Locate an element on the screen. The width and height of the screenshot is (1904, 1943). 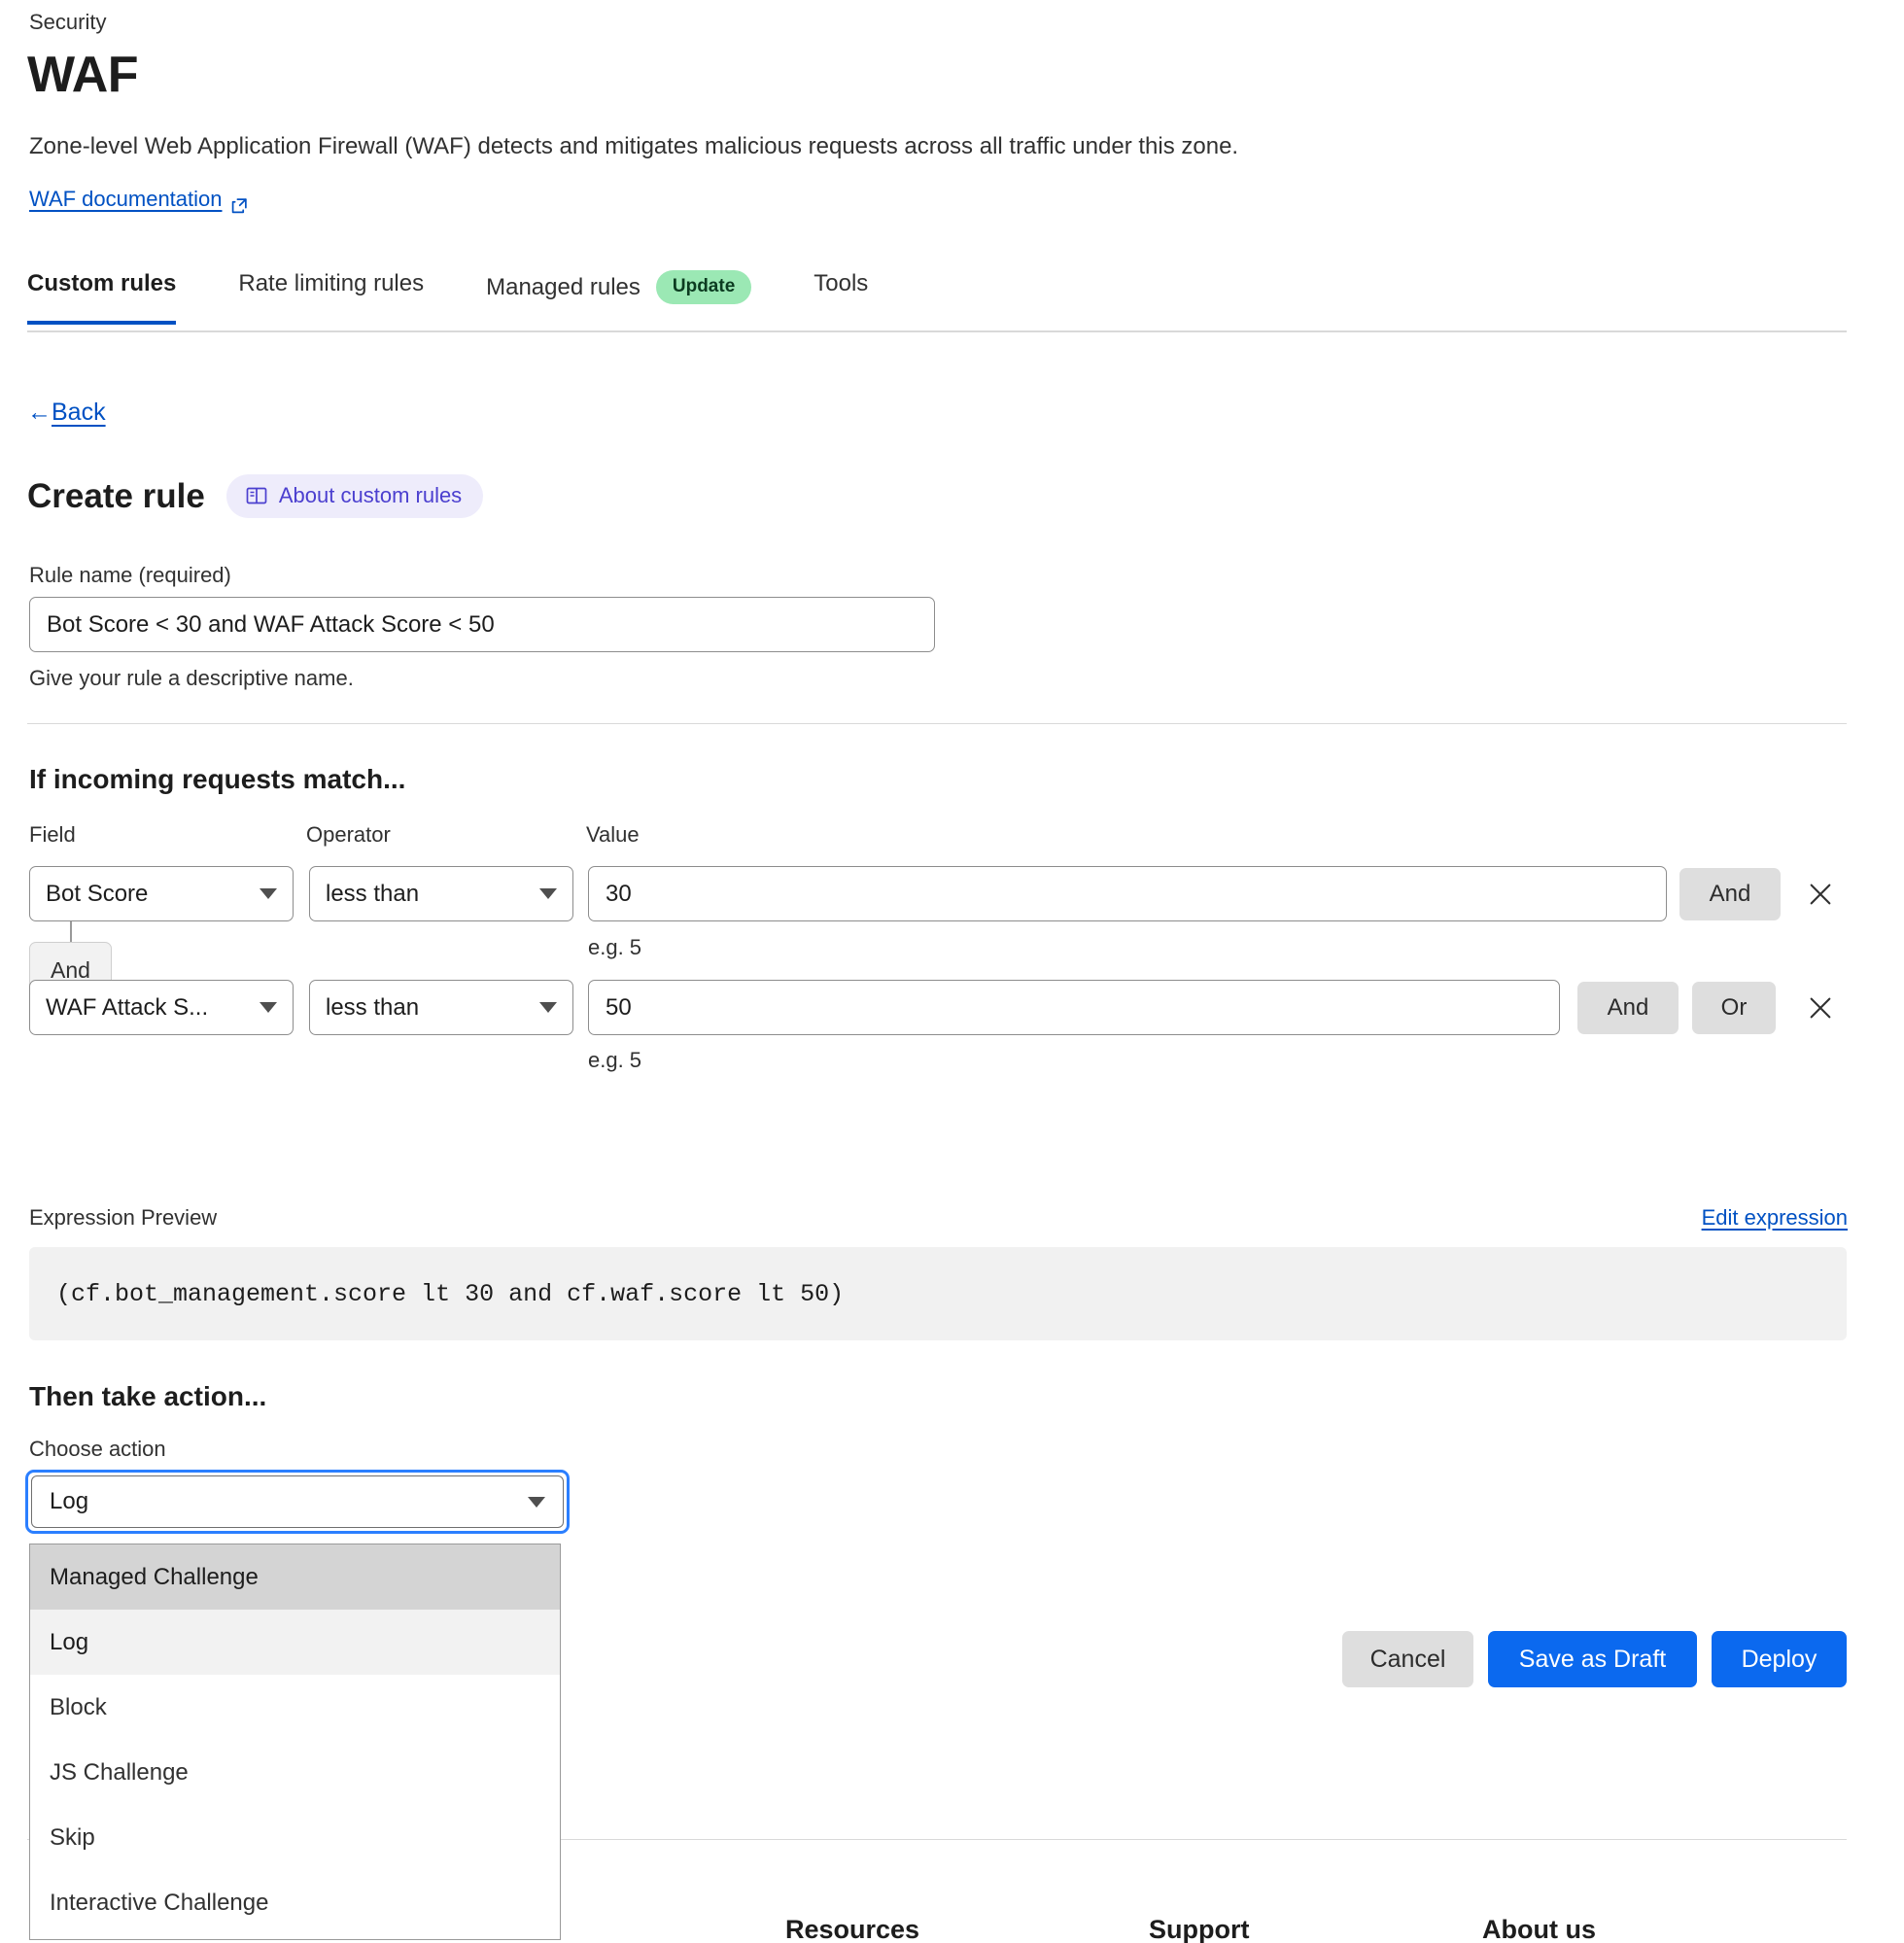
about-custom-rules-button: About custom rules is located at coordinates (354, 496).